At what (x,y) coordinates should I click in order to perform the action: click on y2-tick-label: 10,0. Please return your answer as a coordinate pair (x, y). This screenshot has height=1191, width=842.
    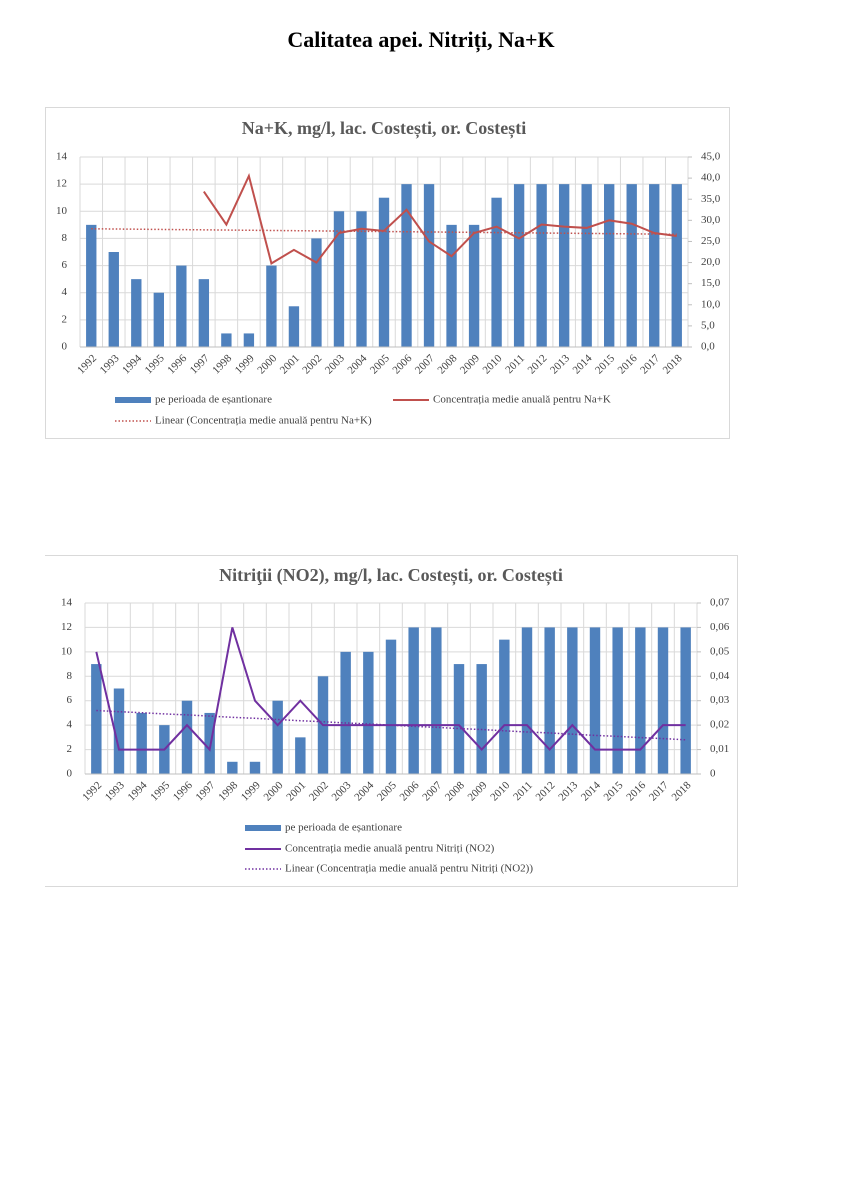
    Looking at the image, I should click on (711, 304).